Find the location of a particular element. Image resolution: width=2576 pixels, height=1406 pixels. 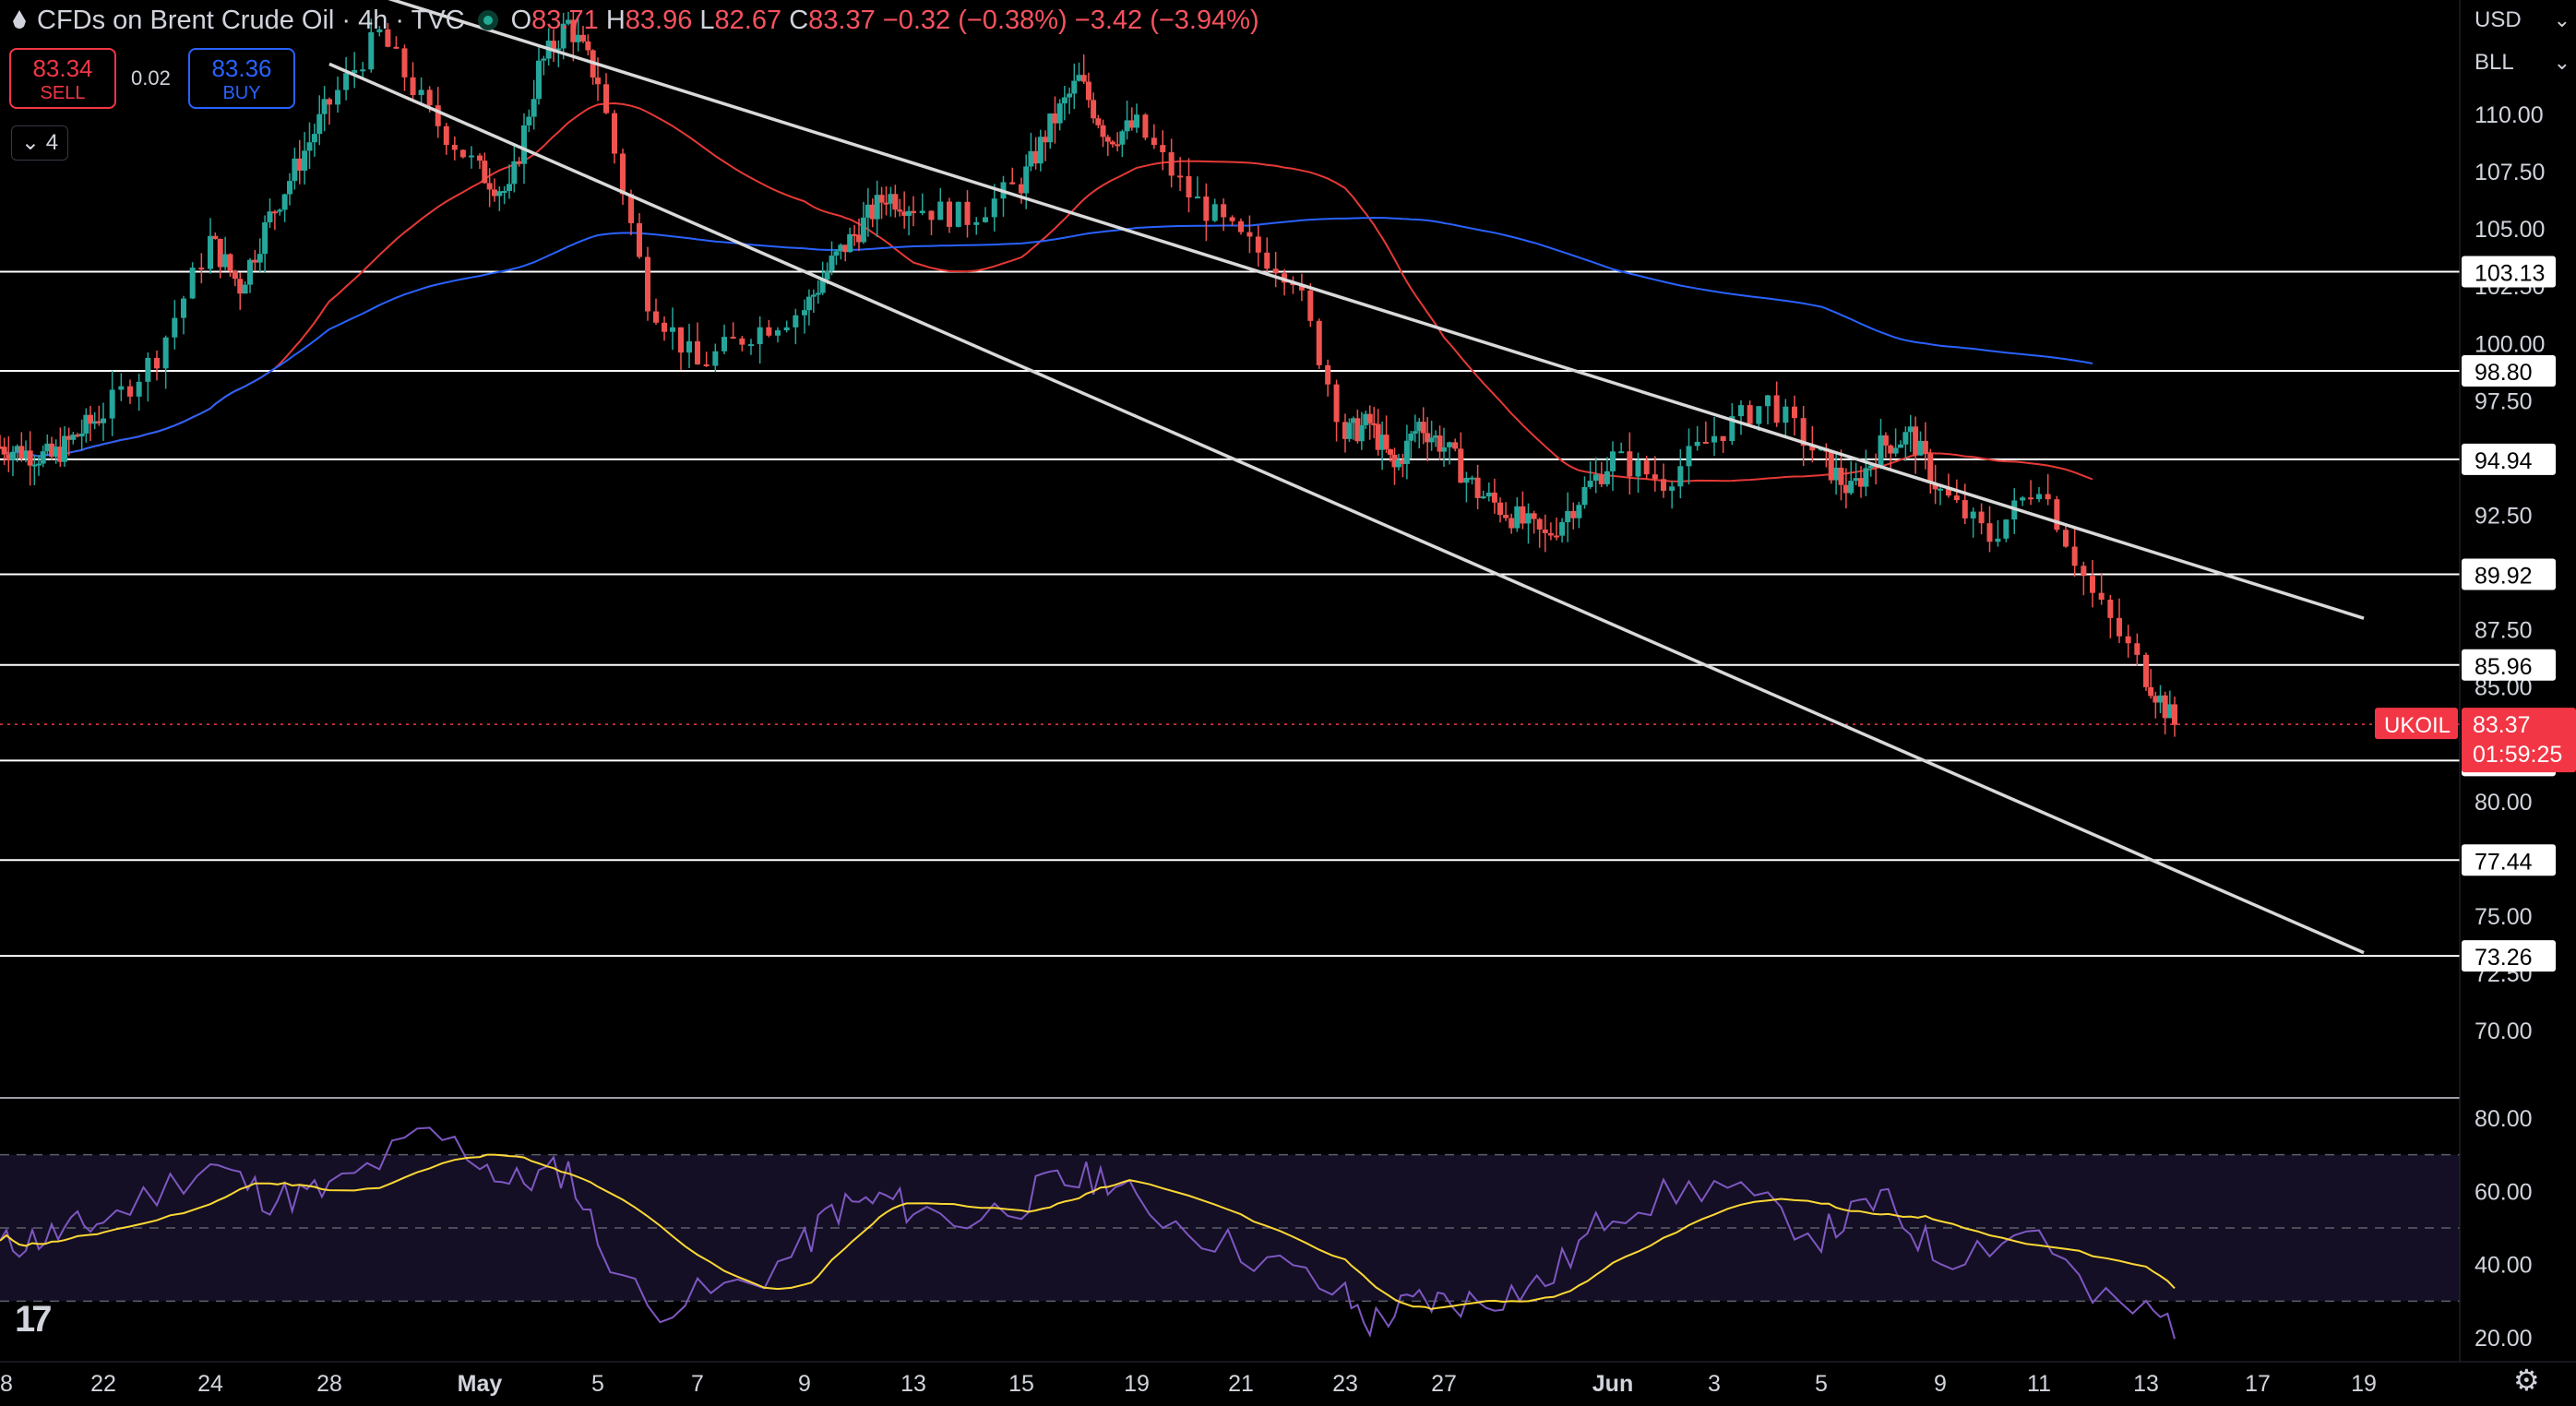

rsi-line is located at coordinates (1088, 1233).